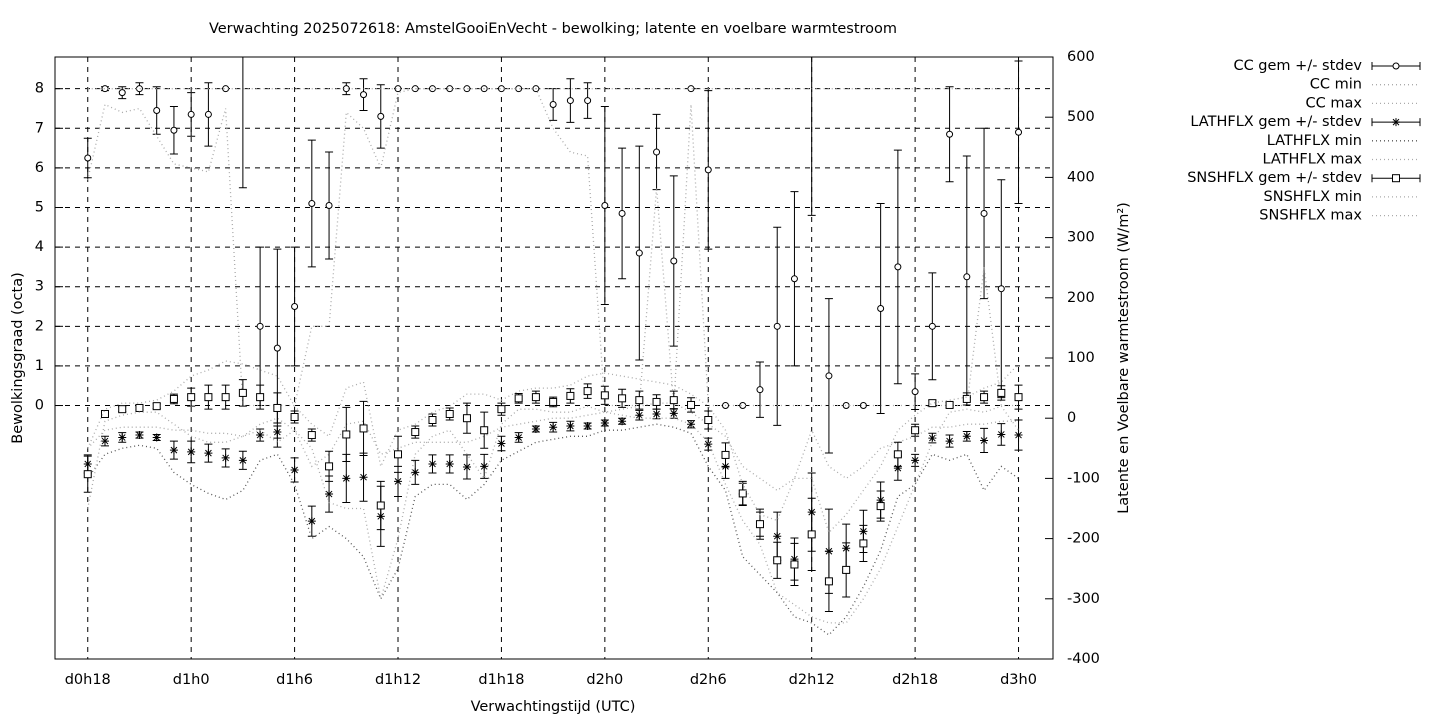 The image size is (1440, 720). Describe the element at coordinates (1334, 103) in the screenshot. I see `legend-label: CC max` at that location.